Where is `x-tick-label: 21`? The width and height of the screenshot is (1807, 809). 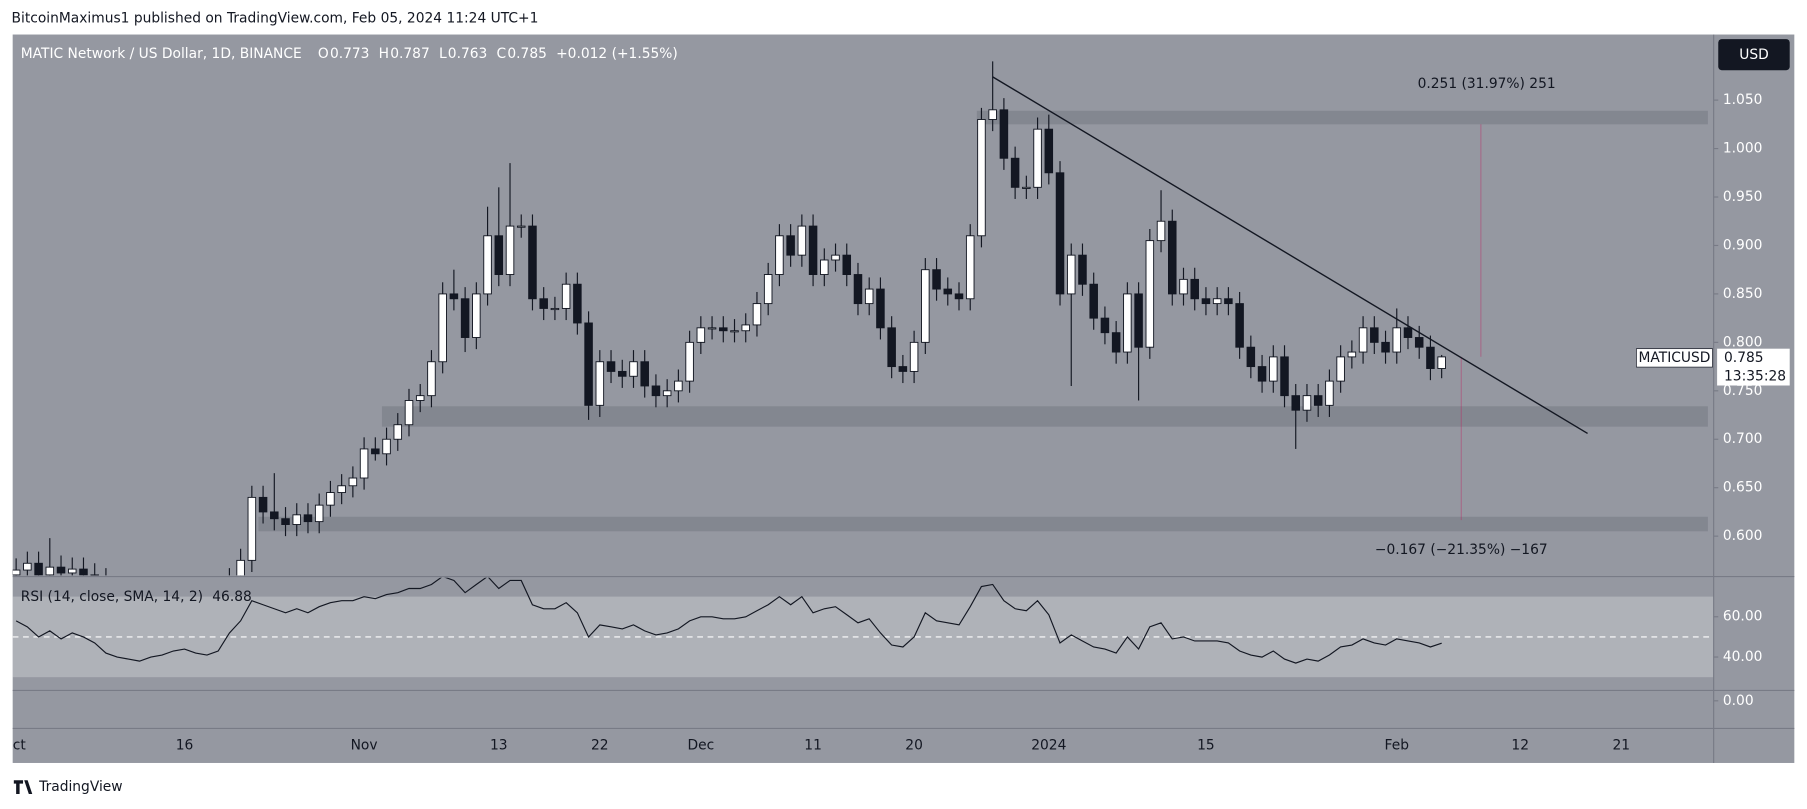
x-tick-label: 21 is located at coordinates (1621, 746).